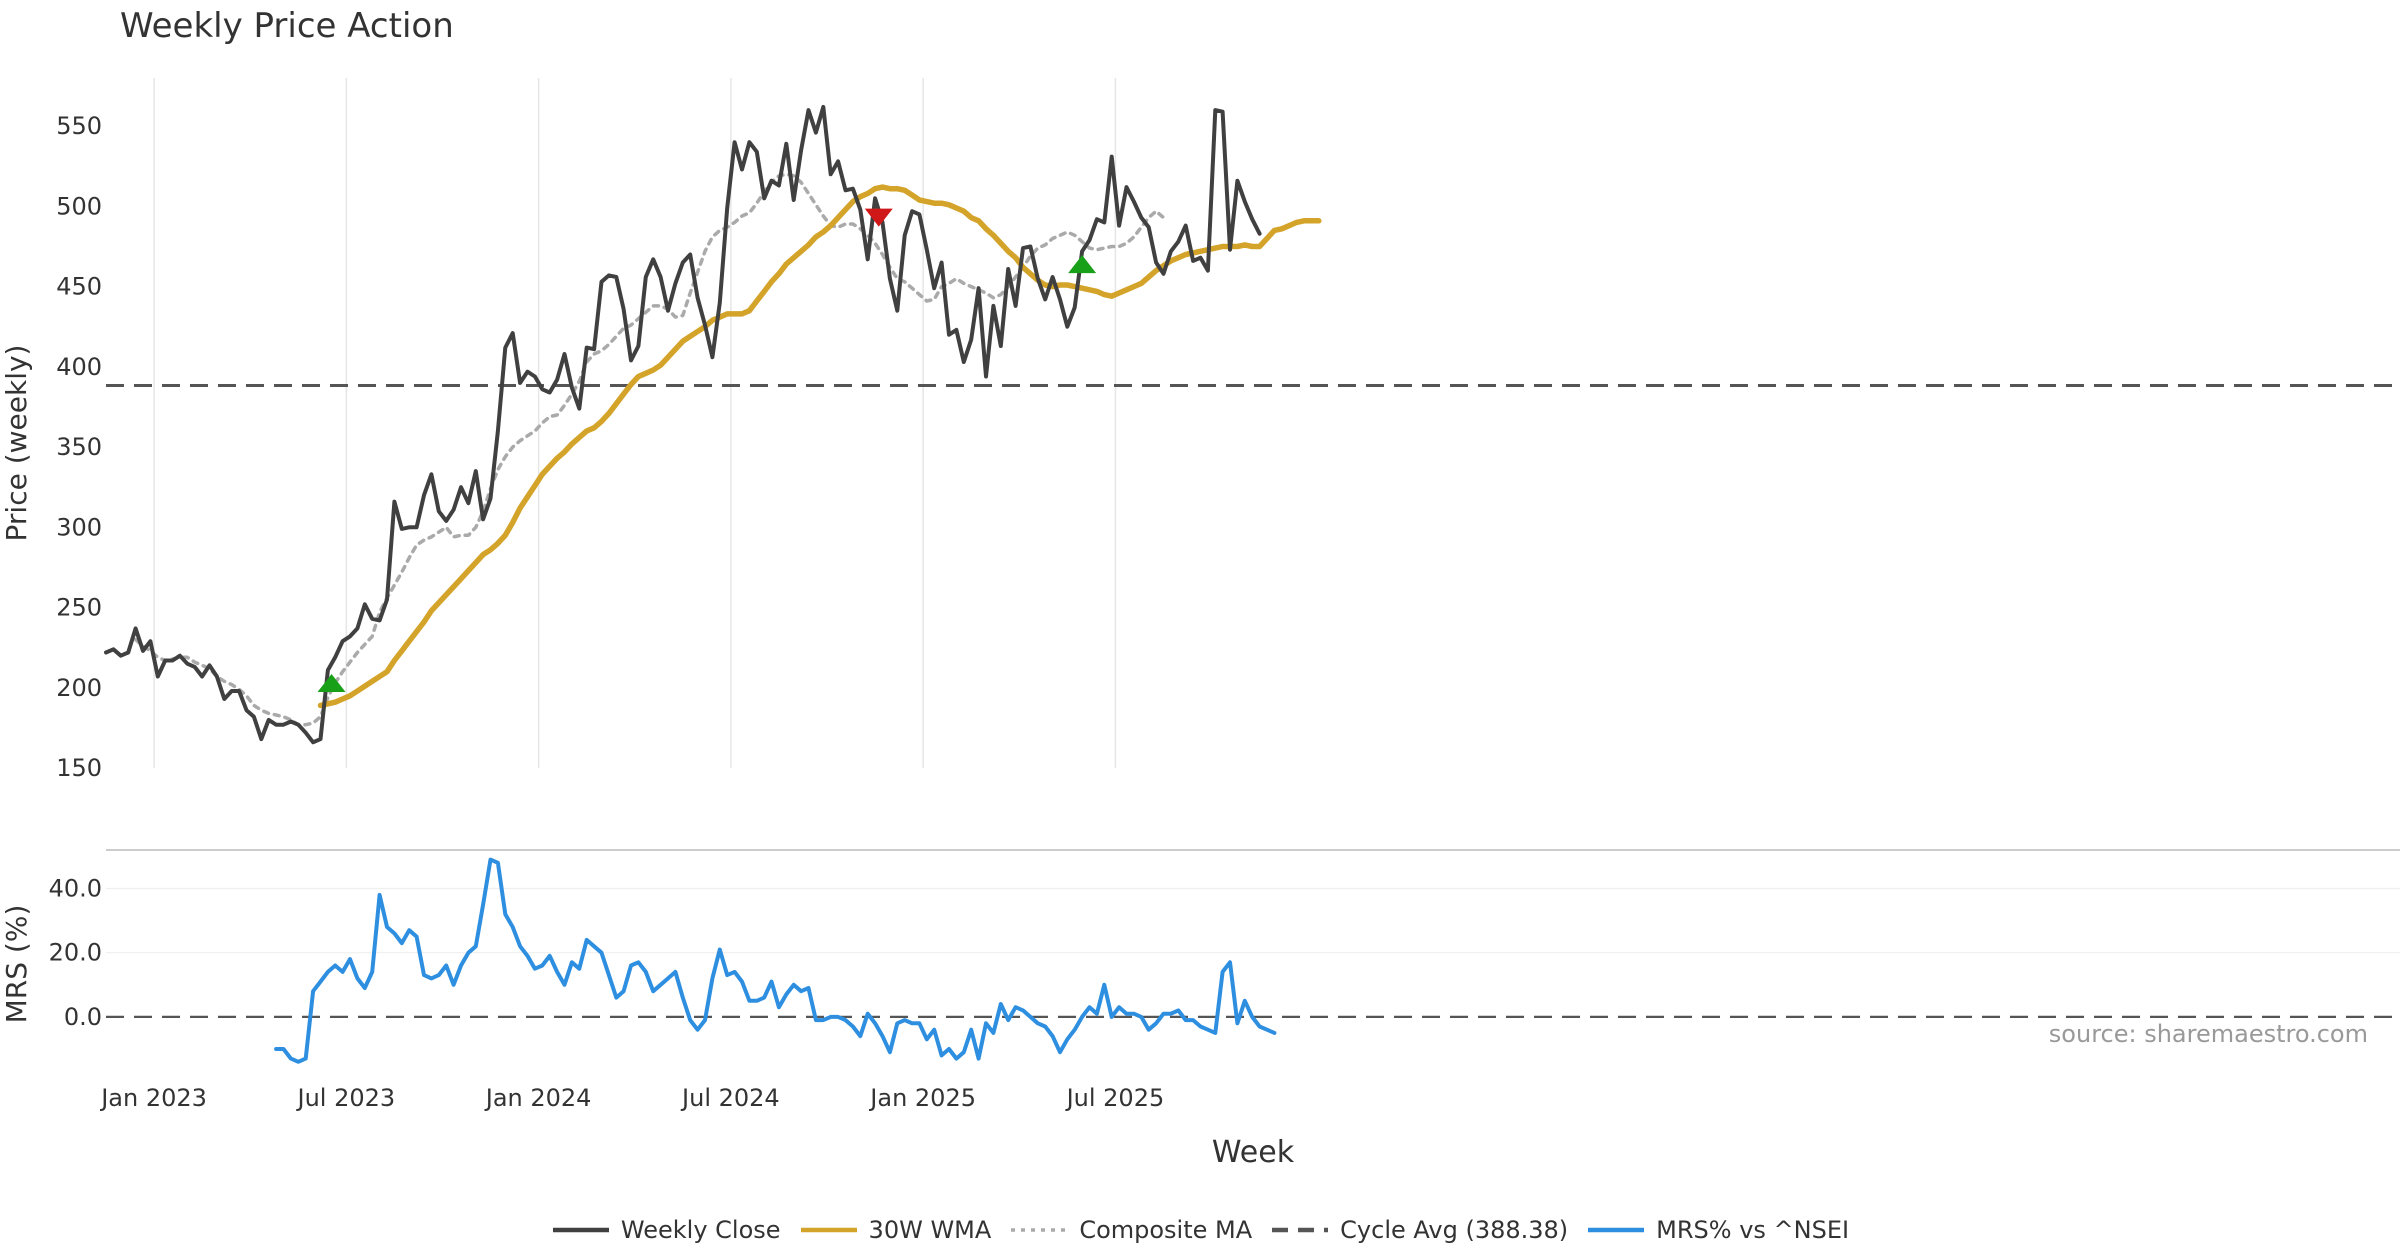 The height and width of the screenshot is (1260, 2400). I want to click on legend-item: Cycle Avg (388.38), so click(1419, 1230).